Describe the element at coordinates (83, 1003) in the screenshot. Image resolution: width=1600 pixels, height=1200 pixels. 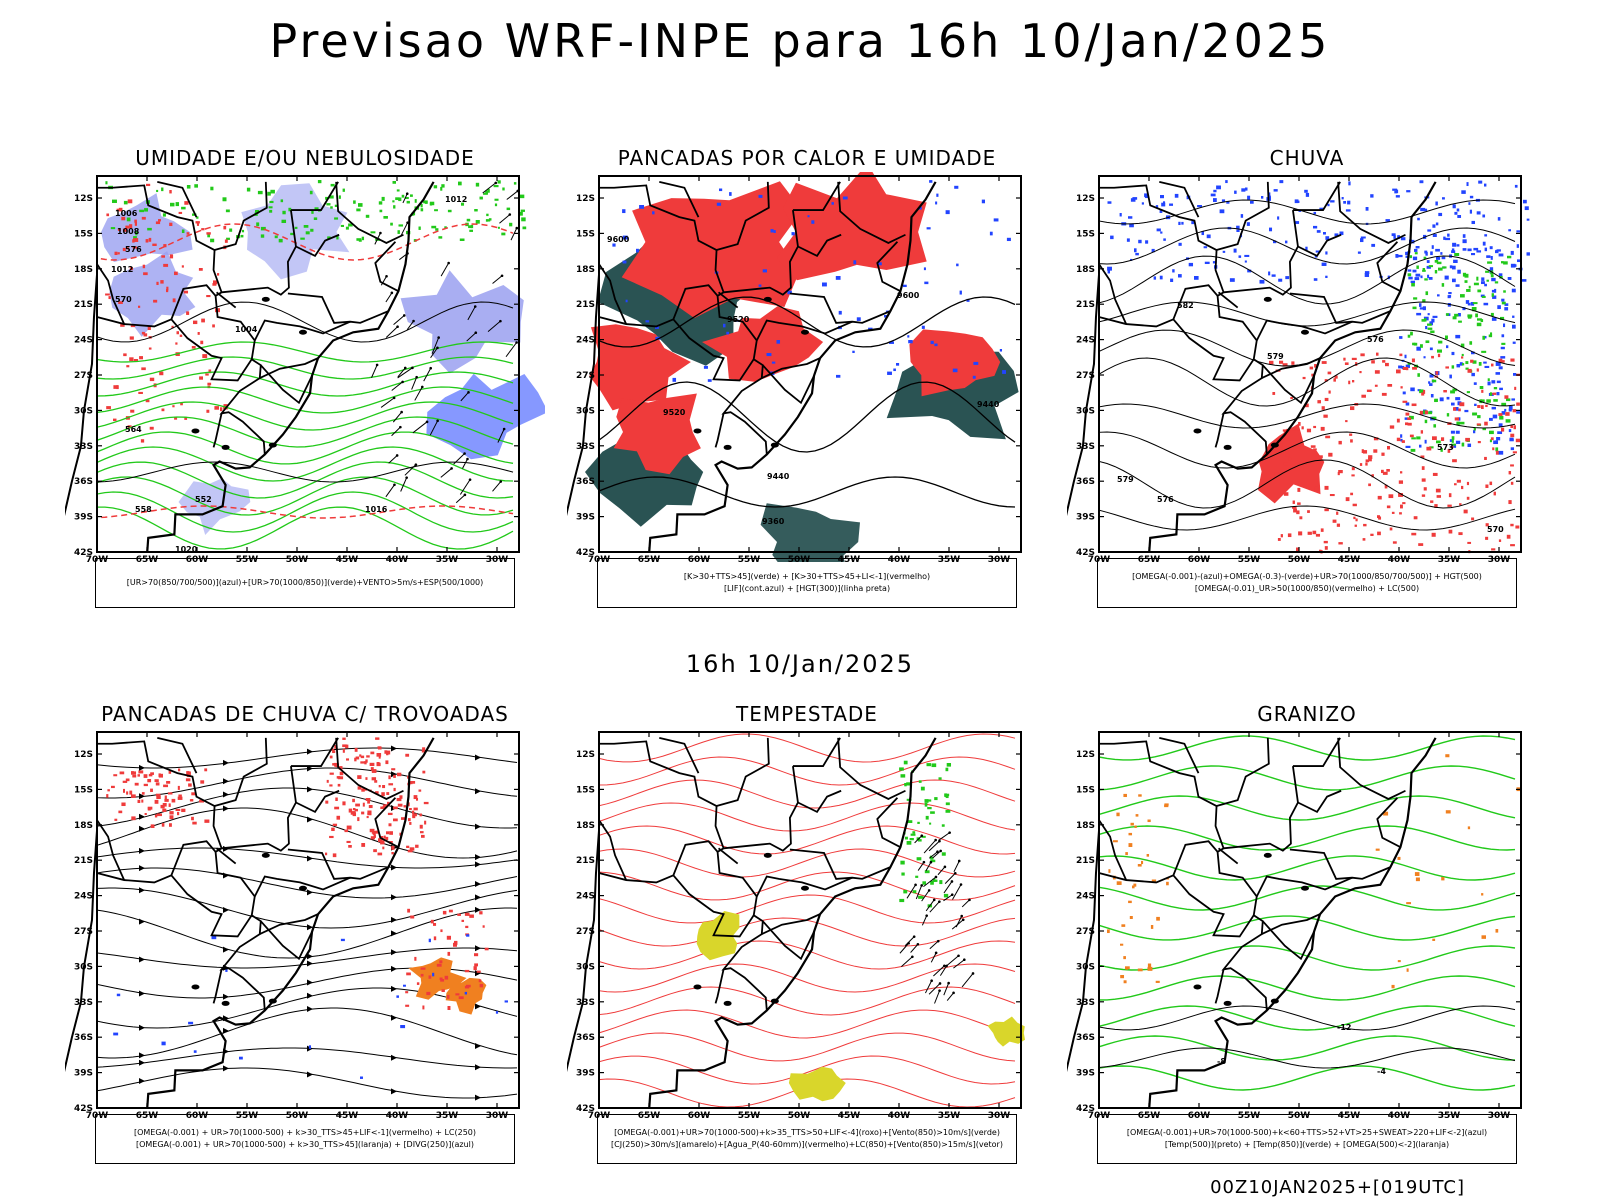
I see `lat-label: 33S` at that location.